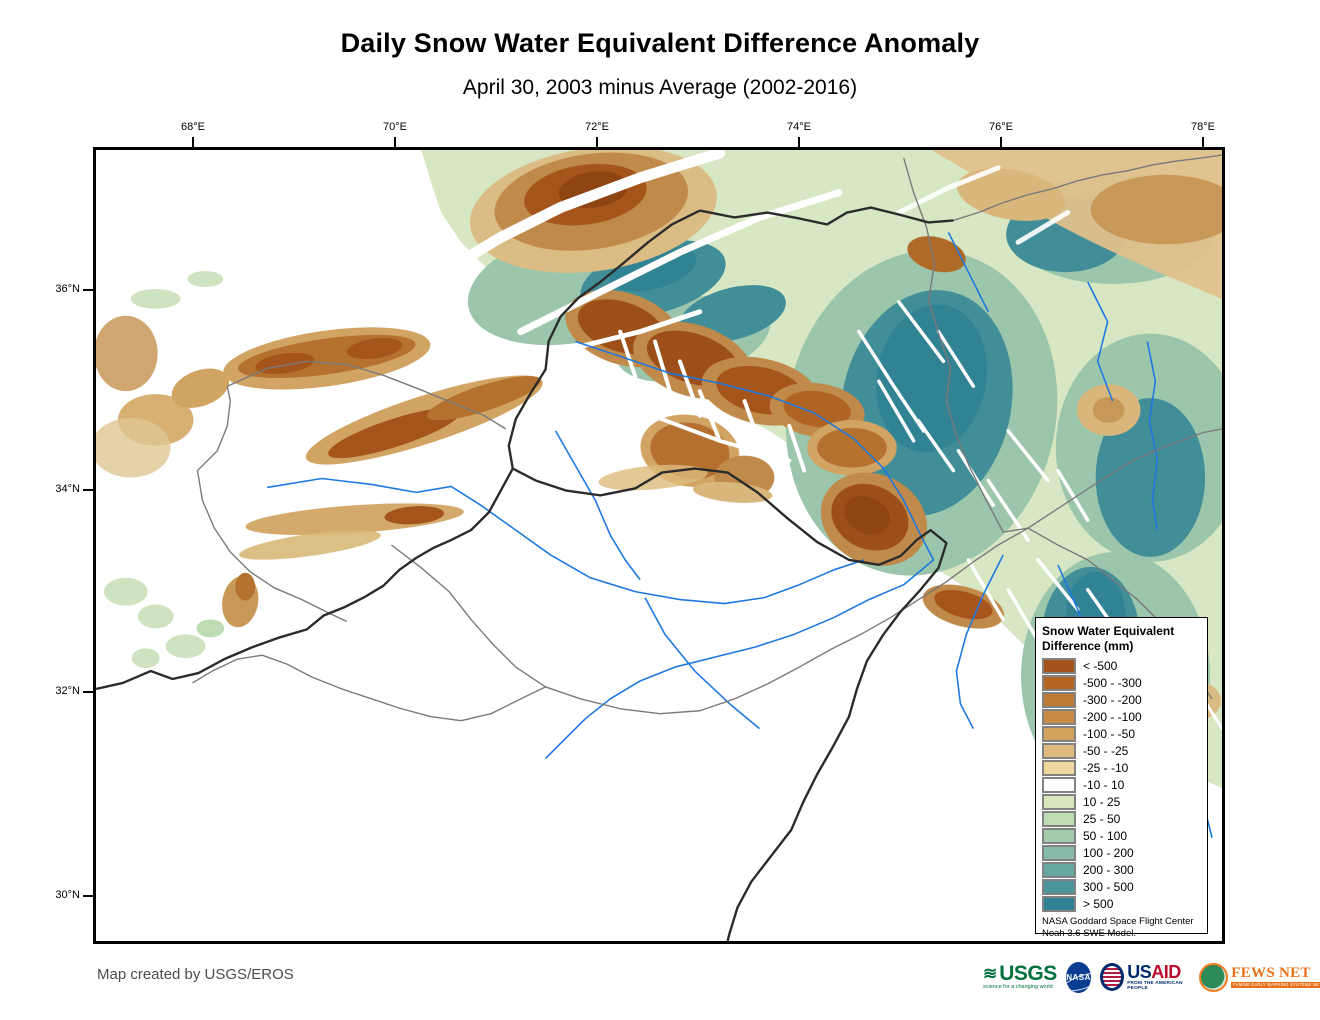 This screenshot has width=1320, height=1020. I want to click on y-tick-label: 30°N, so click(67, 895).